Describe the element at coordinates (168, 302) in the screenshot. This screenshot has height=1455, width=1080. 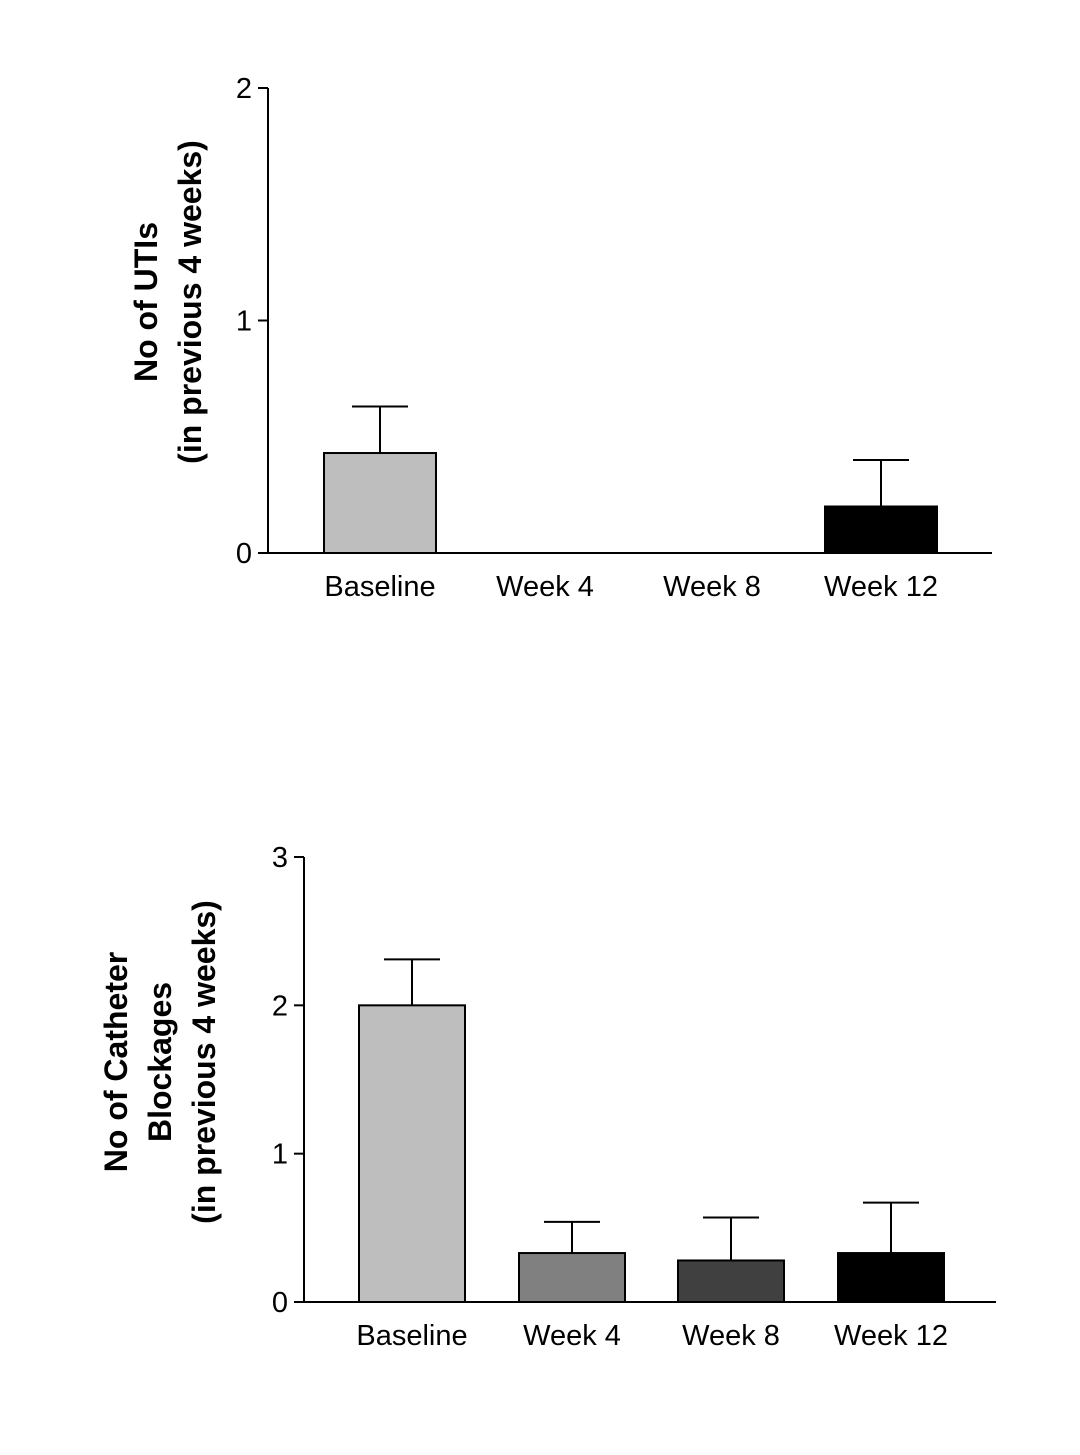
I see `y-axis-title: No of UTIs (in previous 4 weeks)` at that location.